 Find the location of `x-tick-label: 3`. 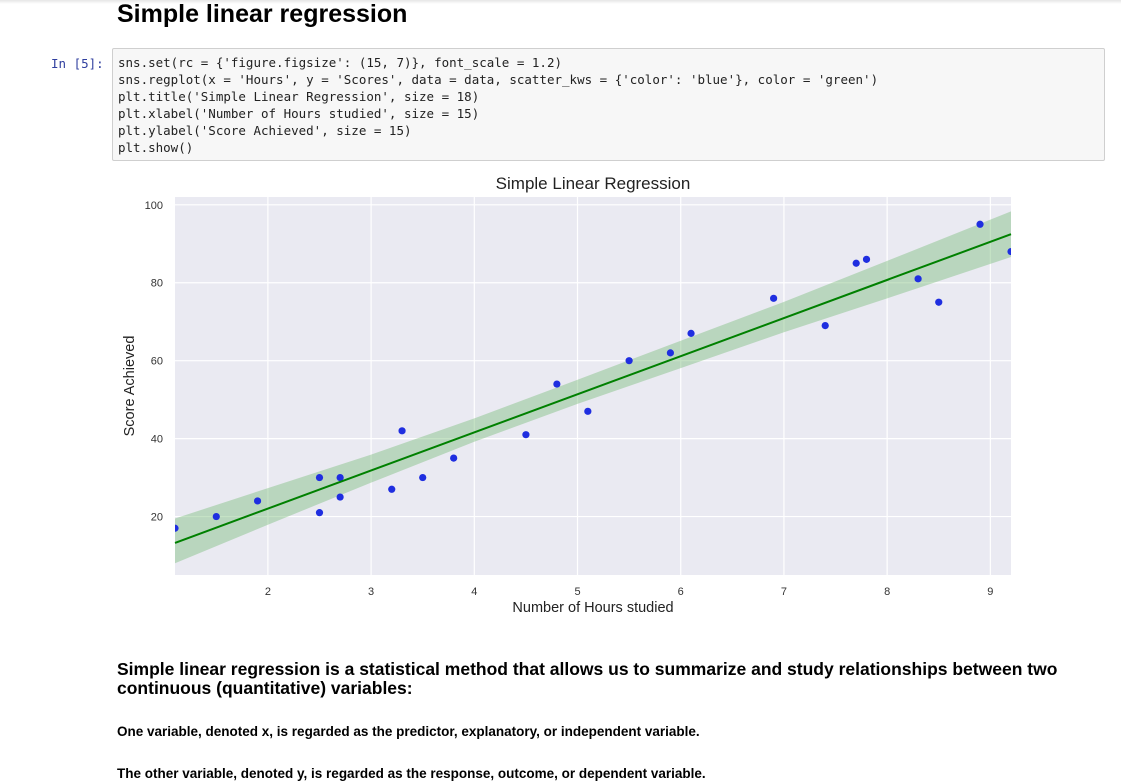

x-tick-label: 3 is located at coordinates (371, 592).